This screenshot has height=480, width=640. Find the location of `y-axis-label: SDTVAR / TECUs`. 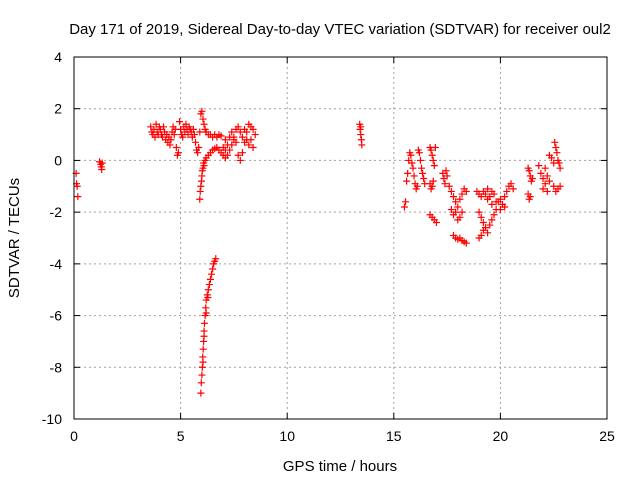

y-axis-label: SDTVAR / TECUs is located at coordinates (14, 238).